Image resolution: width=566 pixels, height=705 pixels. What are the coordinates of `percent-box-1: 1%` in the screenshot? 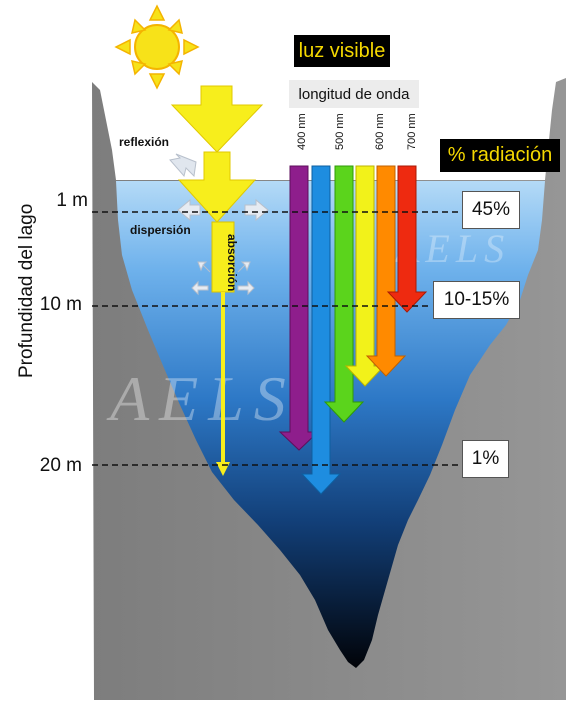 It's located at (485, 459).